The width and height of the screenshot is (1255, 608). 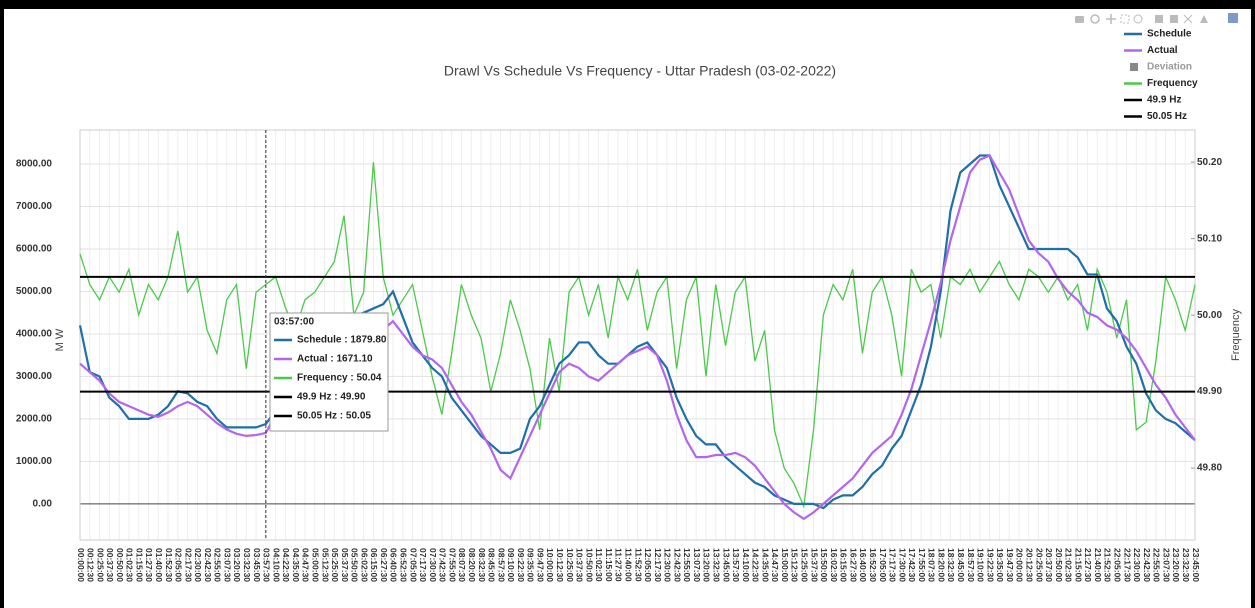 I want to click on x-tick-label: 08:32:30, so click(x=482, y=565).